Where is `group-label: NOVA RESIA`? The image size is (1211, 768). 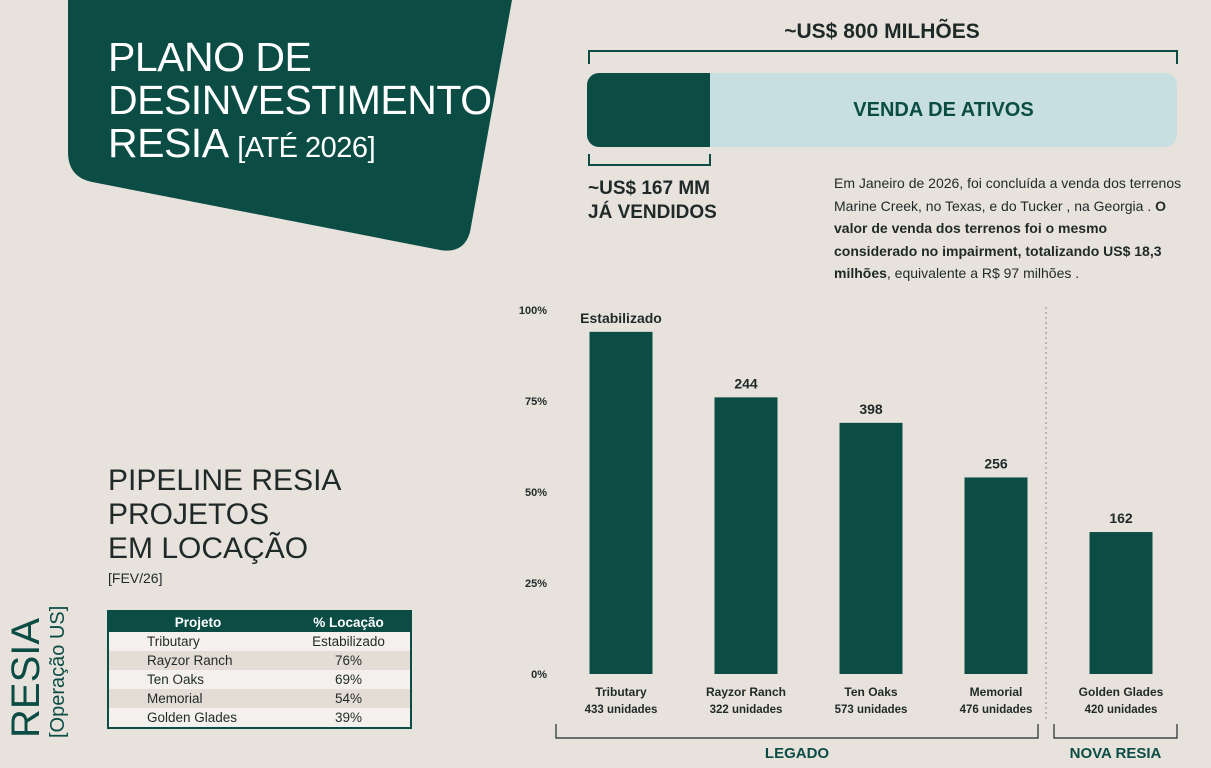 group-label: NOVA RESIA is located at coordinates (1116, 753).